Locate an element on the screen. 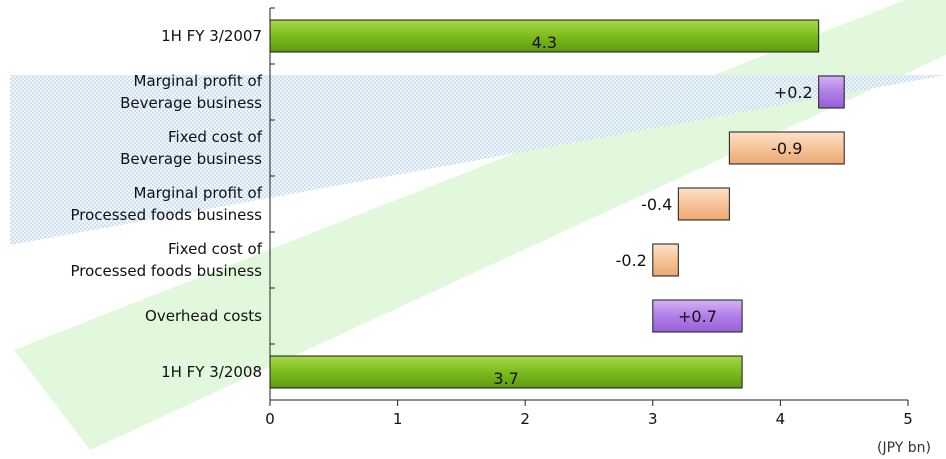 The height and width of the screenshot is (459, 946). data-label: +0.2 is located at coordinates (793, 92).